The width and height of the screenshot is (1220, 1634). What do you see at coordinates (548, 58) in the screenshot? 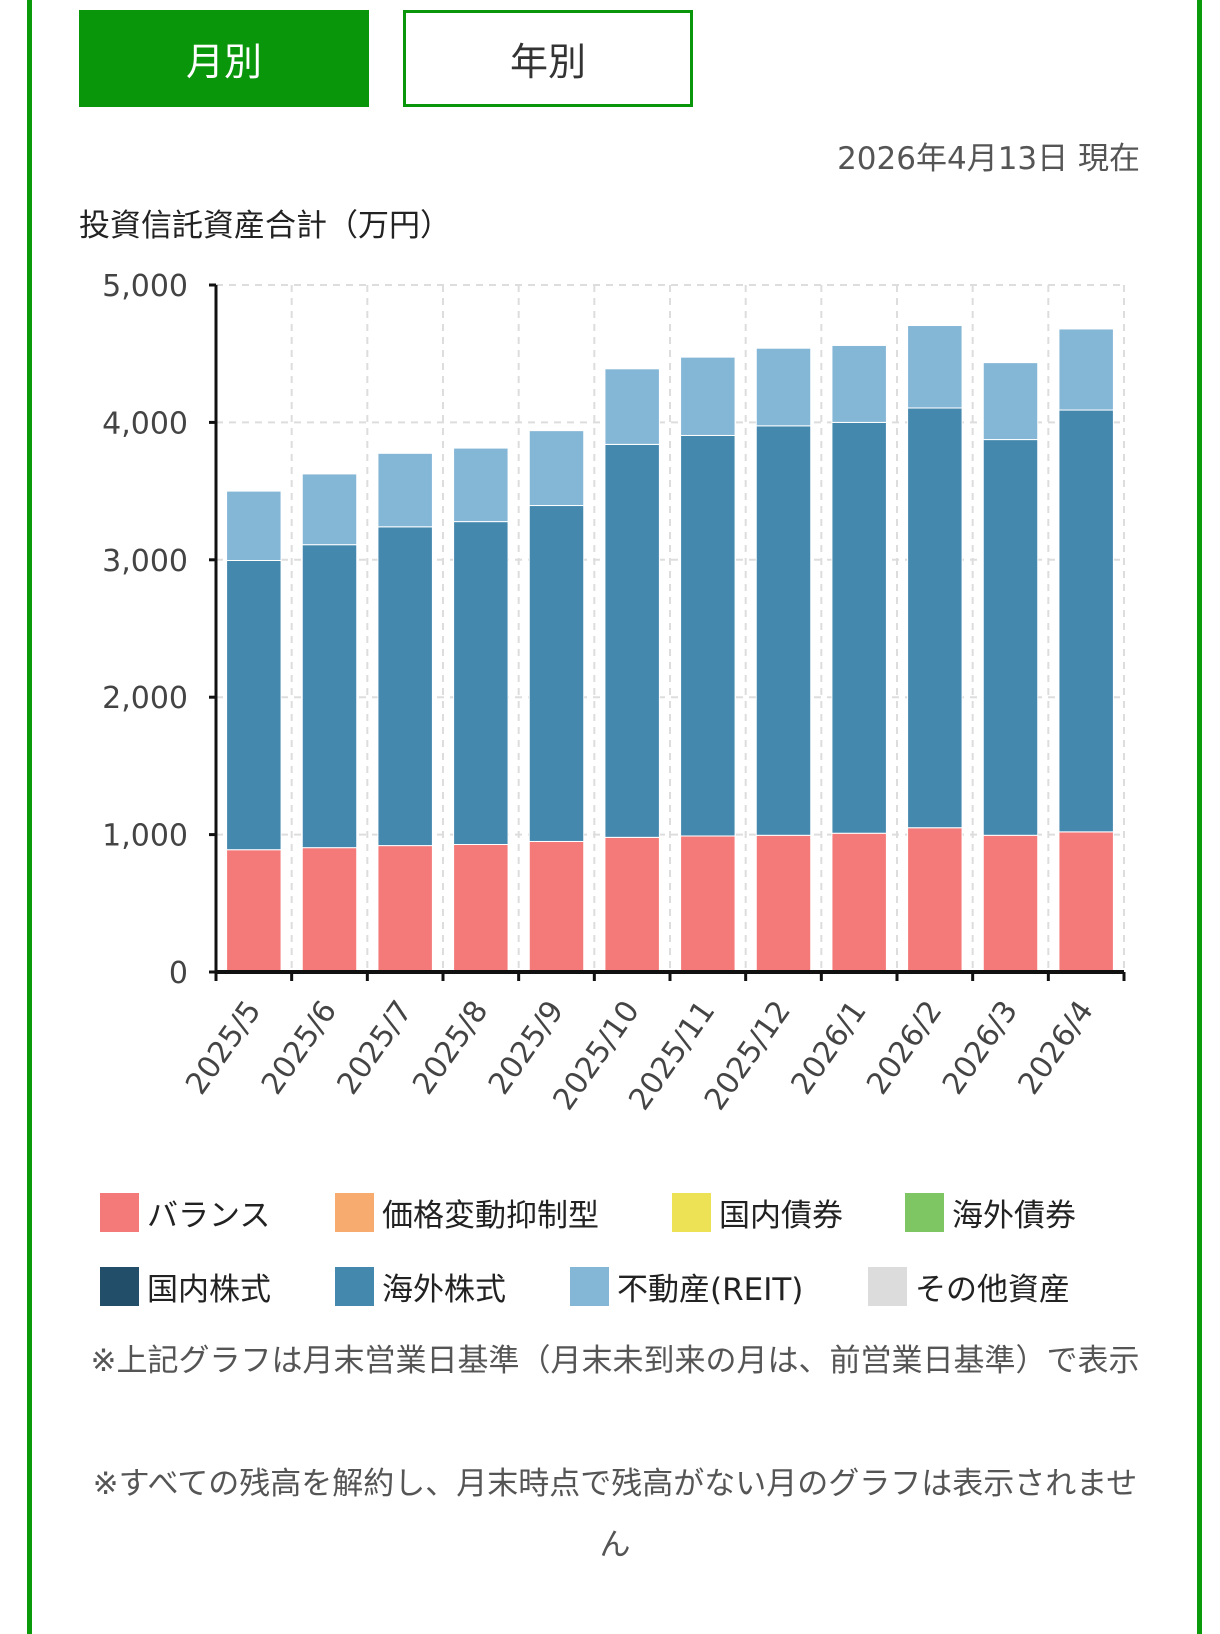
I see `tab-yearly: 年別` at bounding box center [548, 58].